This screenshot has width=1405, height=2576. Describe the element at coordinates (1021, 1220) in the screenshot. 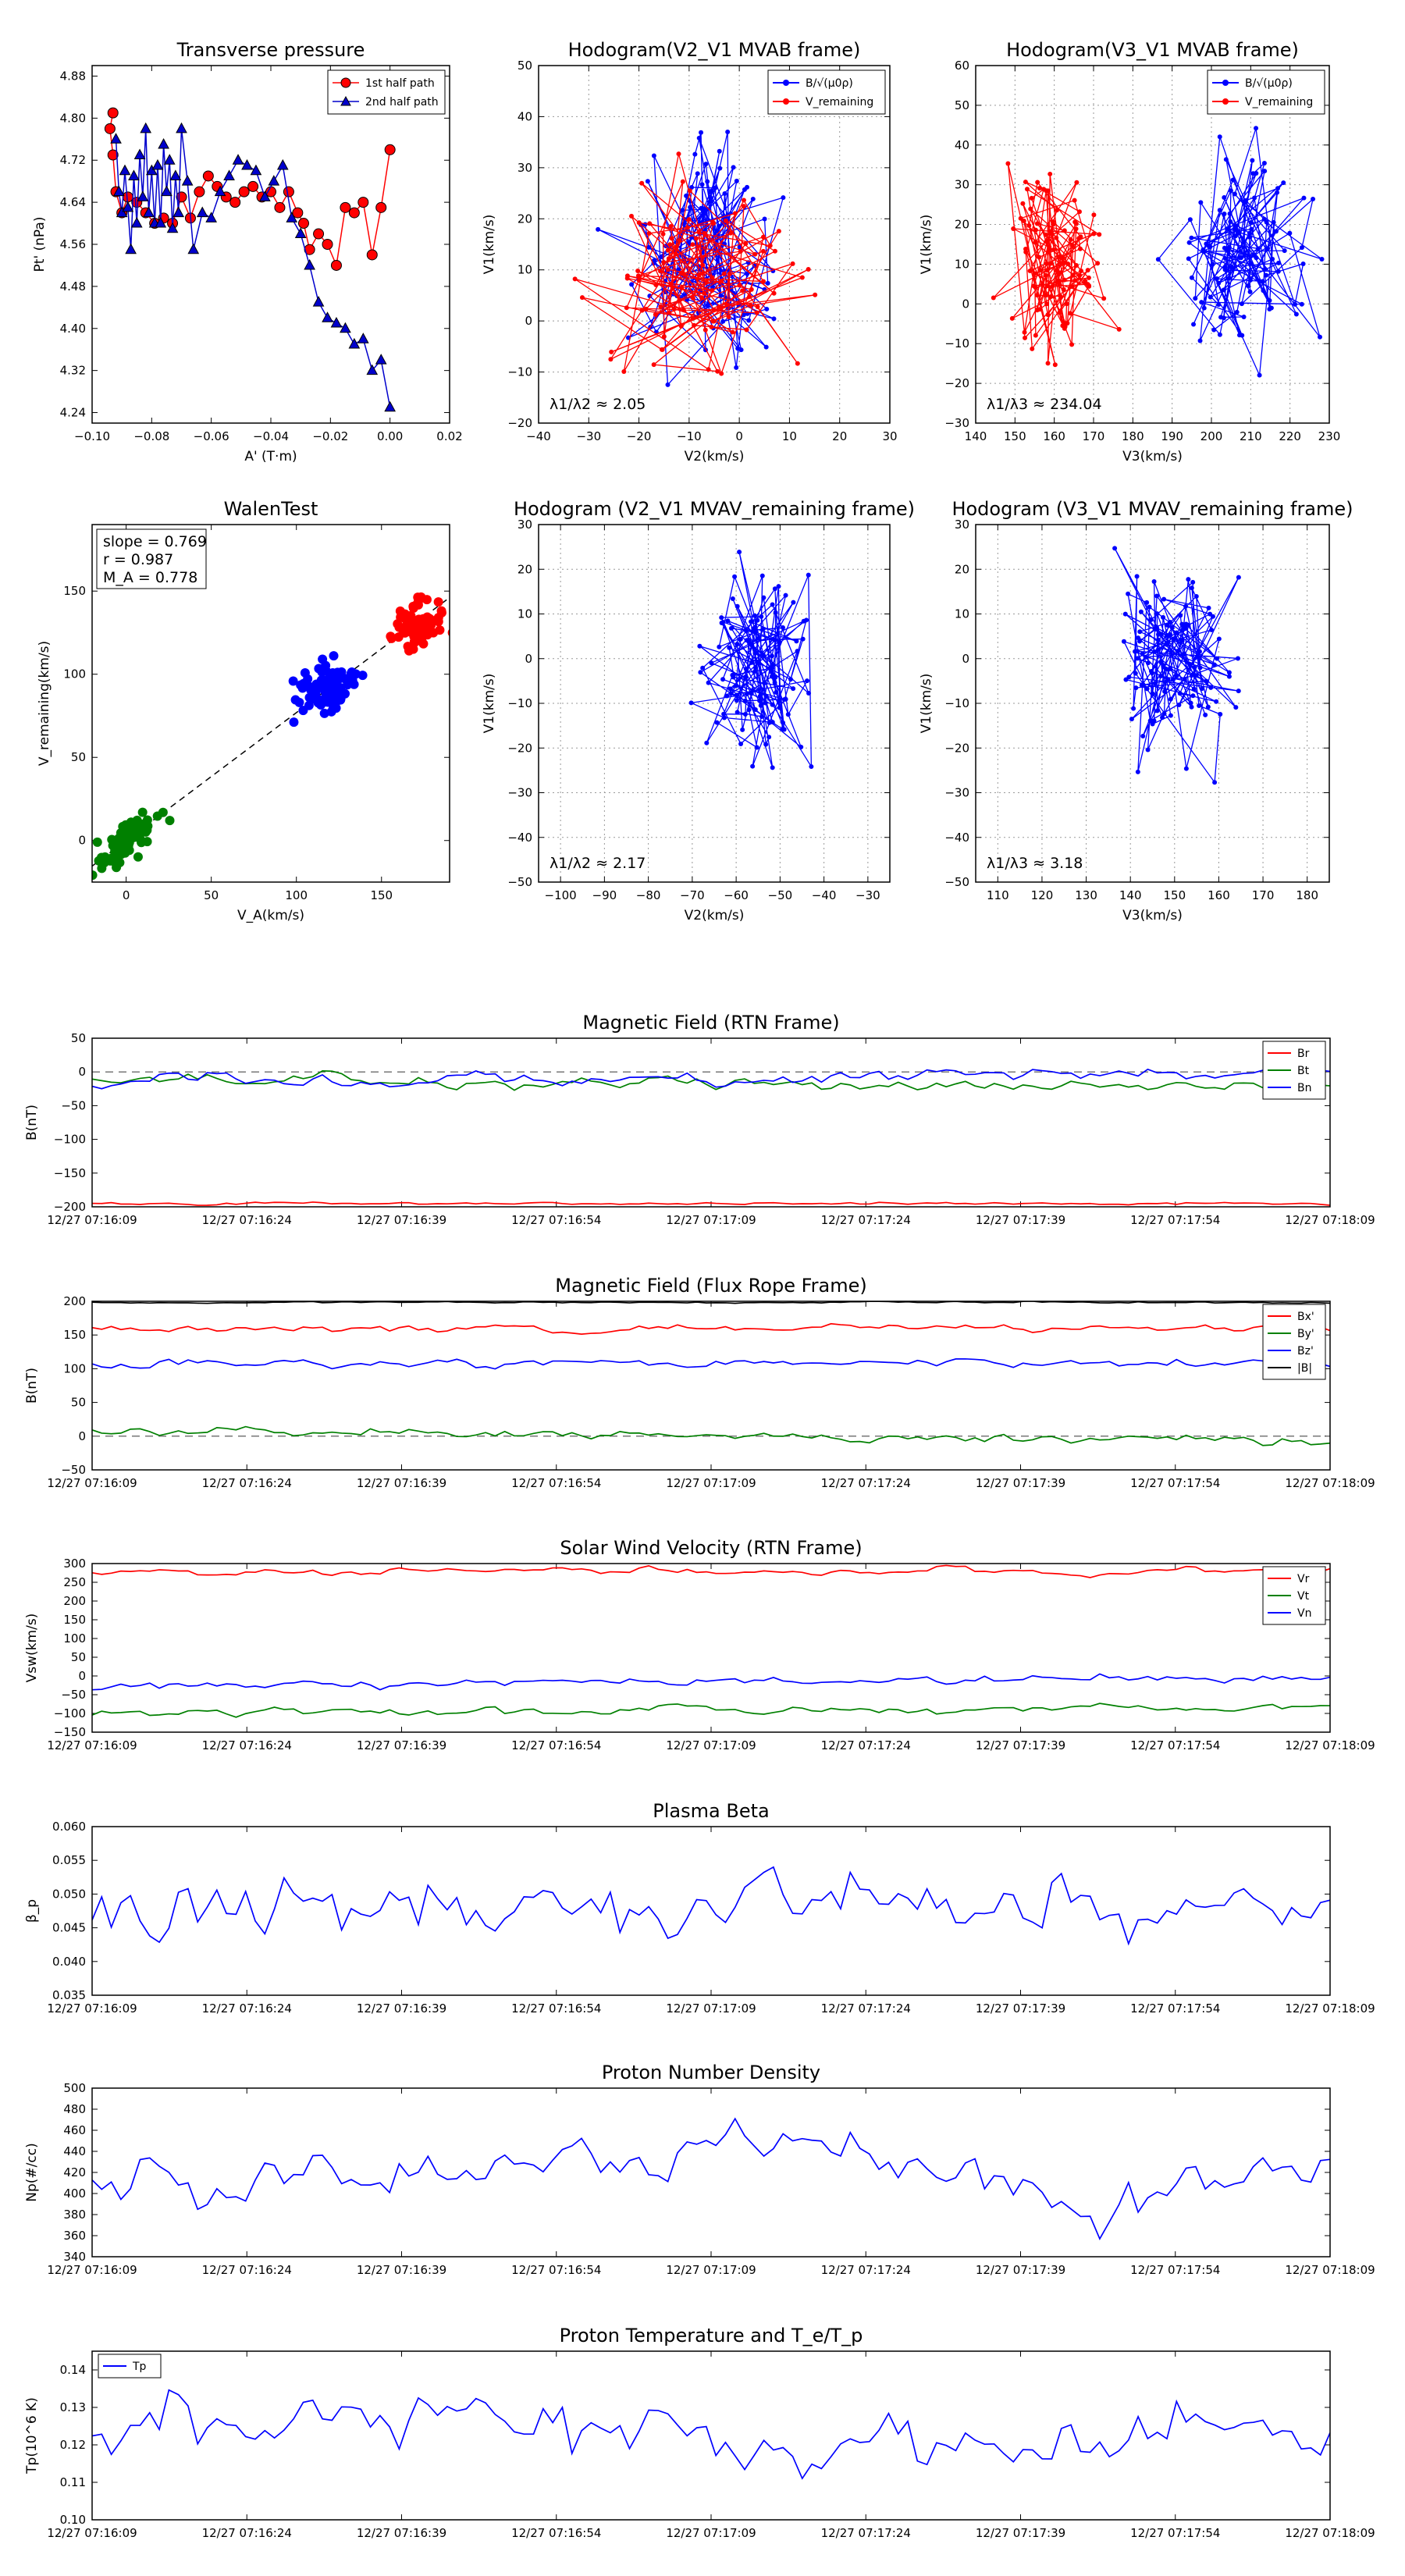

I see `x-tick-label: 12/27 07:17:39` at that location.